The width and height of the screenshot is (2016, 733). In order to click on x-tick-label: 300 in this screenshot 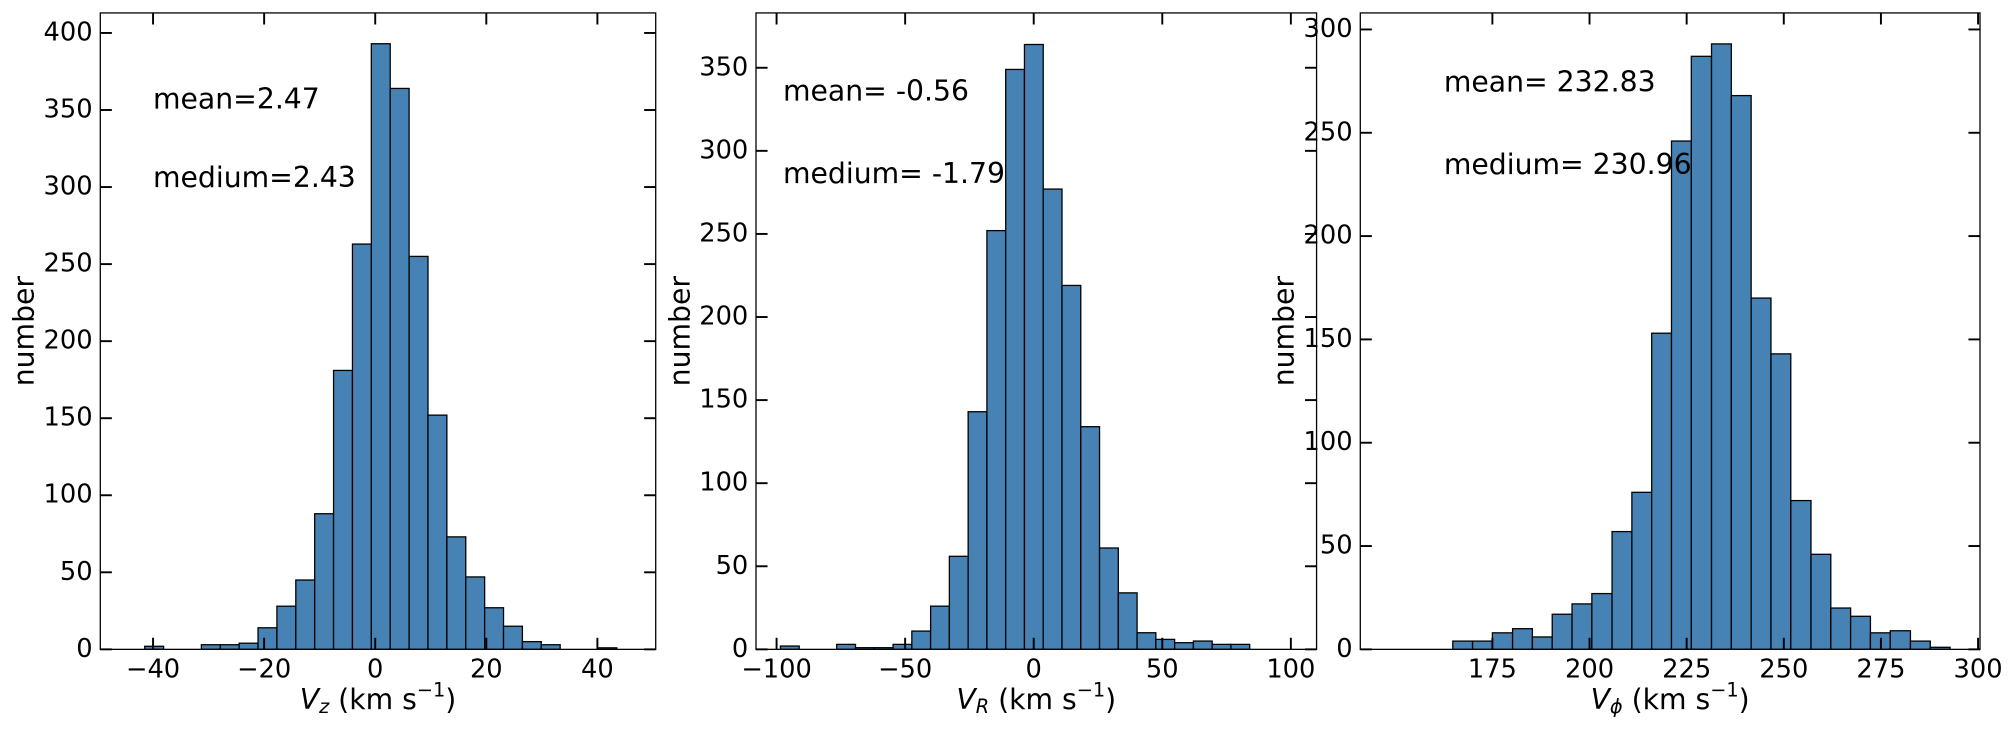, I will do `click(1978, 669)`.